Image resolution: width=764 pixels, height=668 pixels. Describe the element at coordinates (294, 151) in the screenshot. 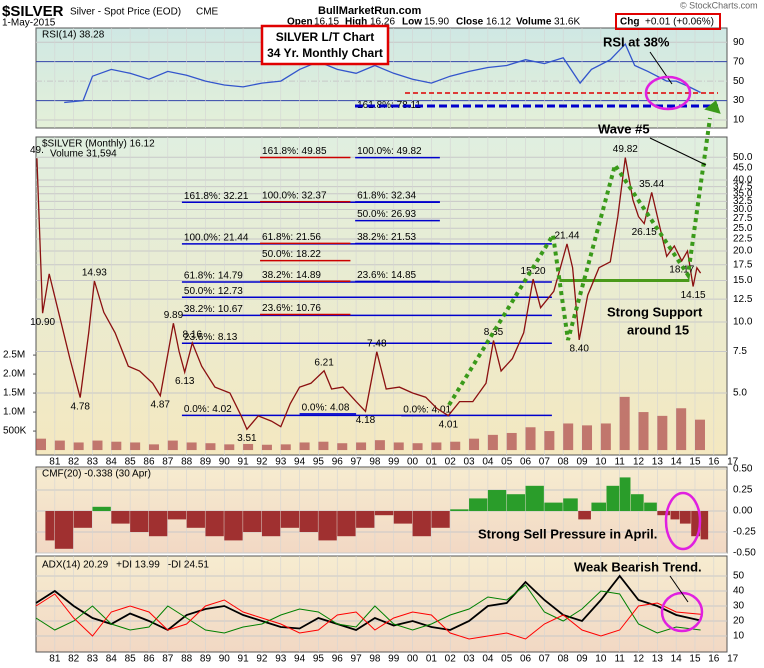

I see `fib-label: 161.8%: 49.85` at that location.